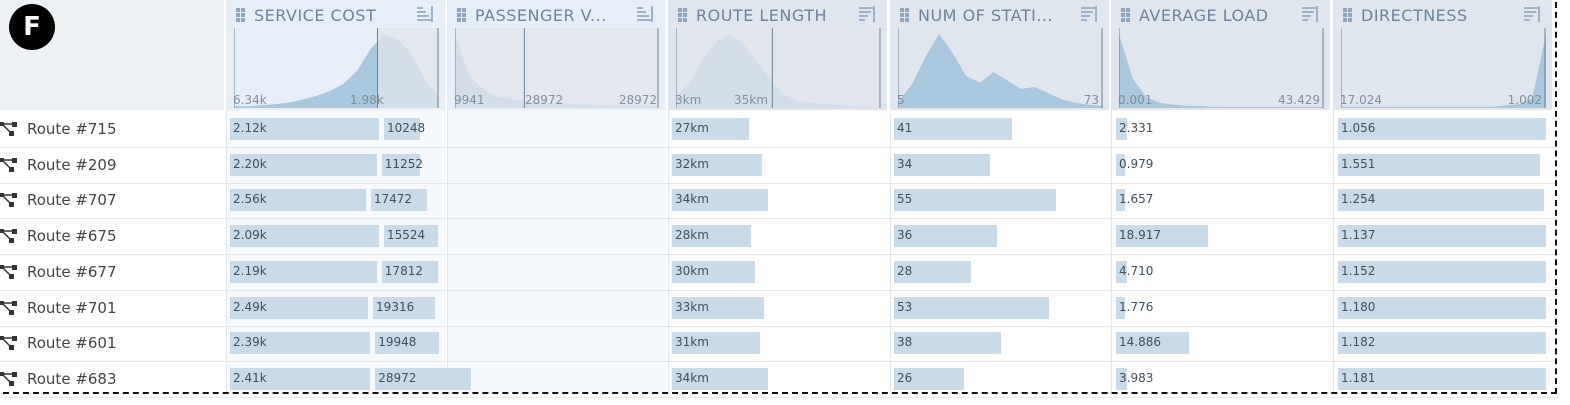 This screenshot has width=1570, height=405. Describe the element at coordinates (1134, 271) in the screenshot. I see `value-bar-load: 4.710` at that location.